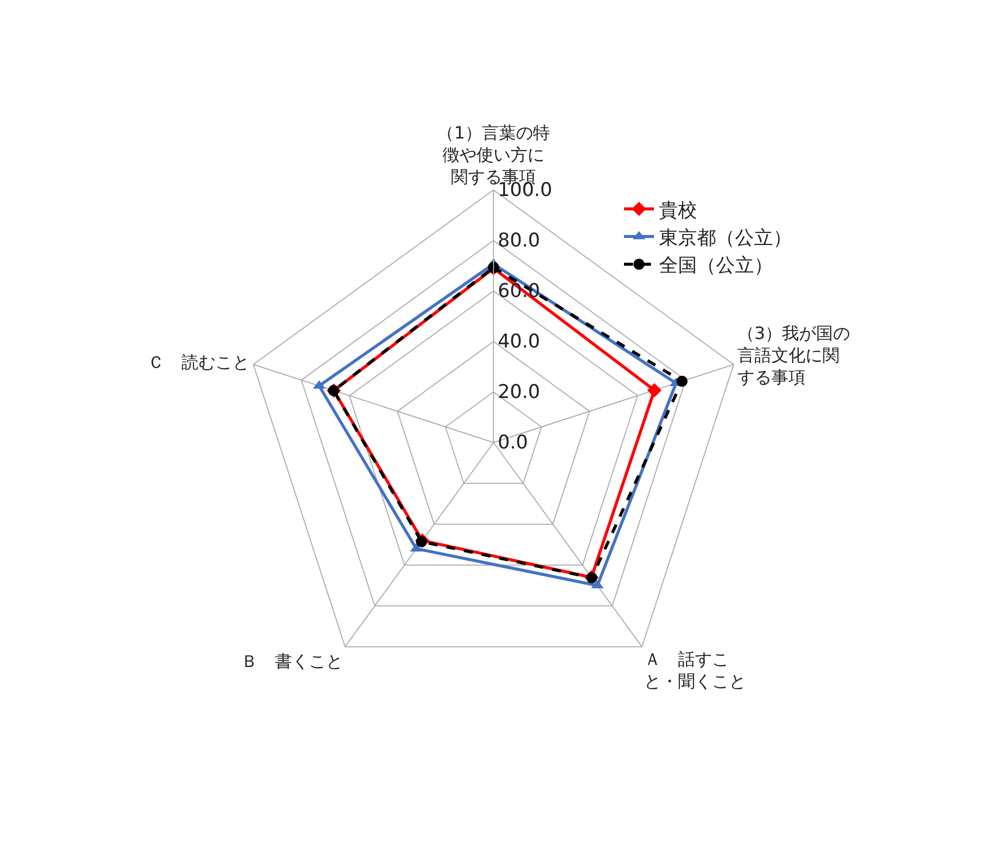  What do you see at coordinates (519, 241) in the screenshot?
I see `y-tick-label: 80.0` at bounding box center [519, 241].